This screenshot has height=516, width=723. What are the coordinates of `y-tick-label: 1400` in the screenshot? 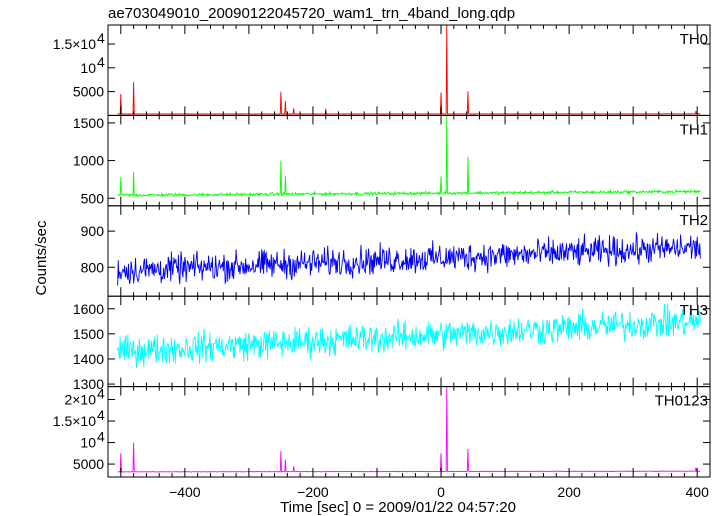 It's located at (88, 359).